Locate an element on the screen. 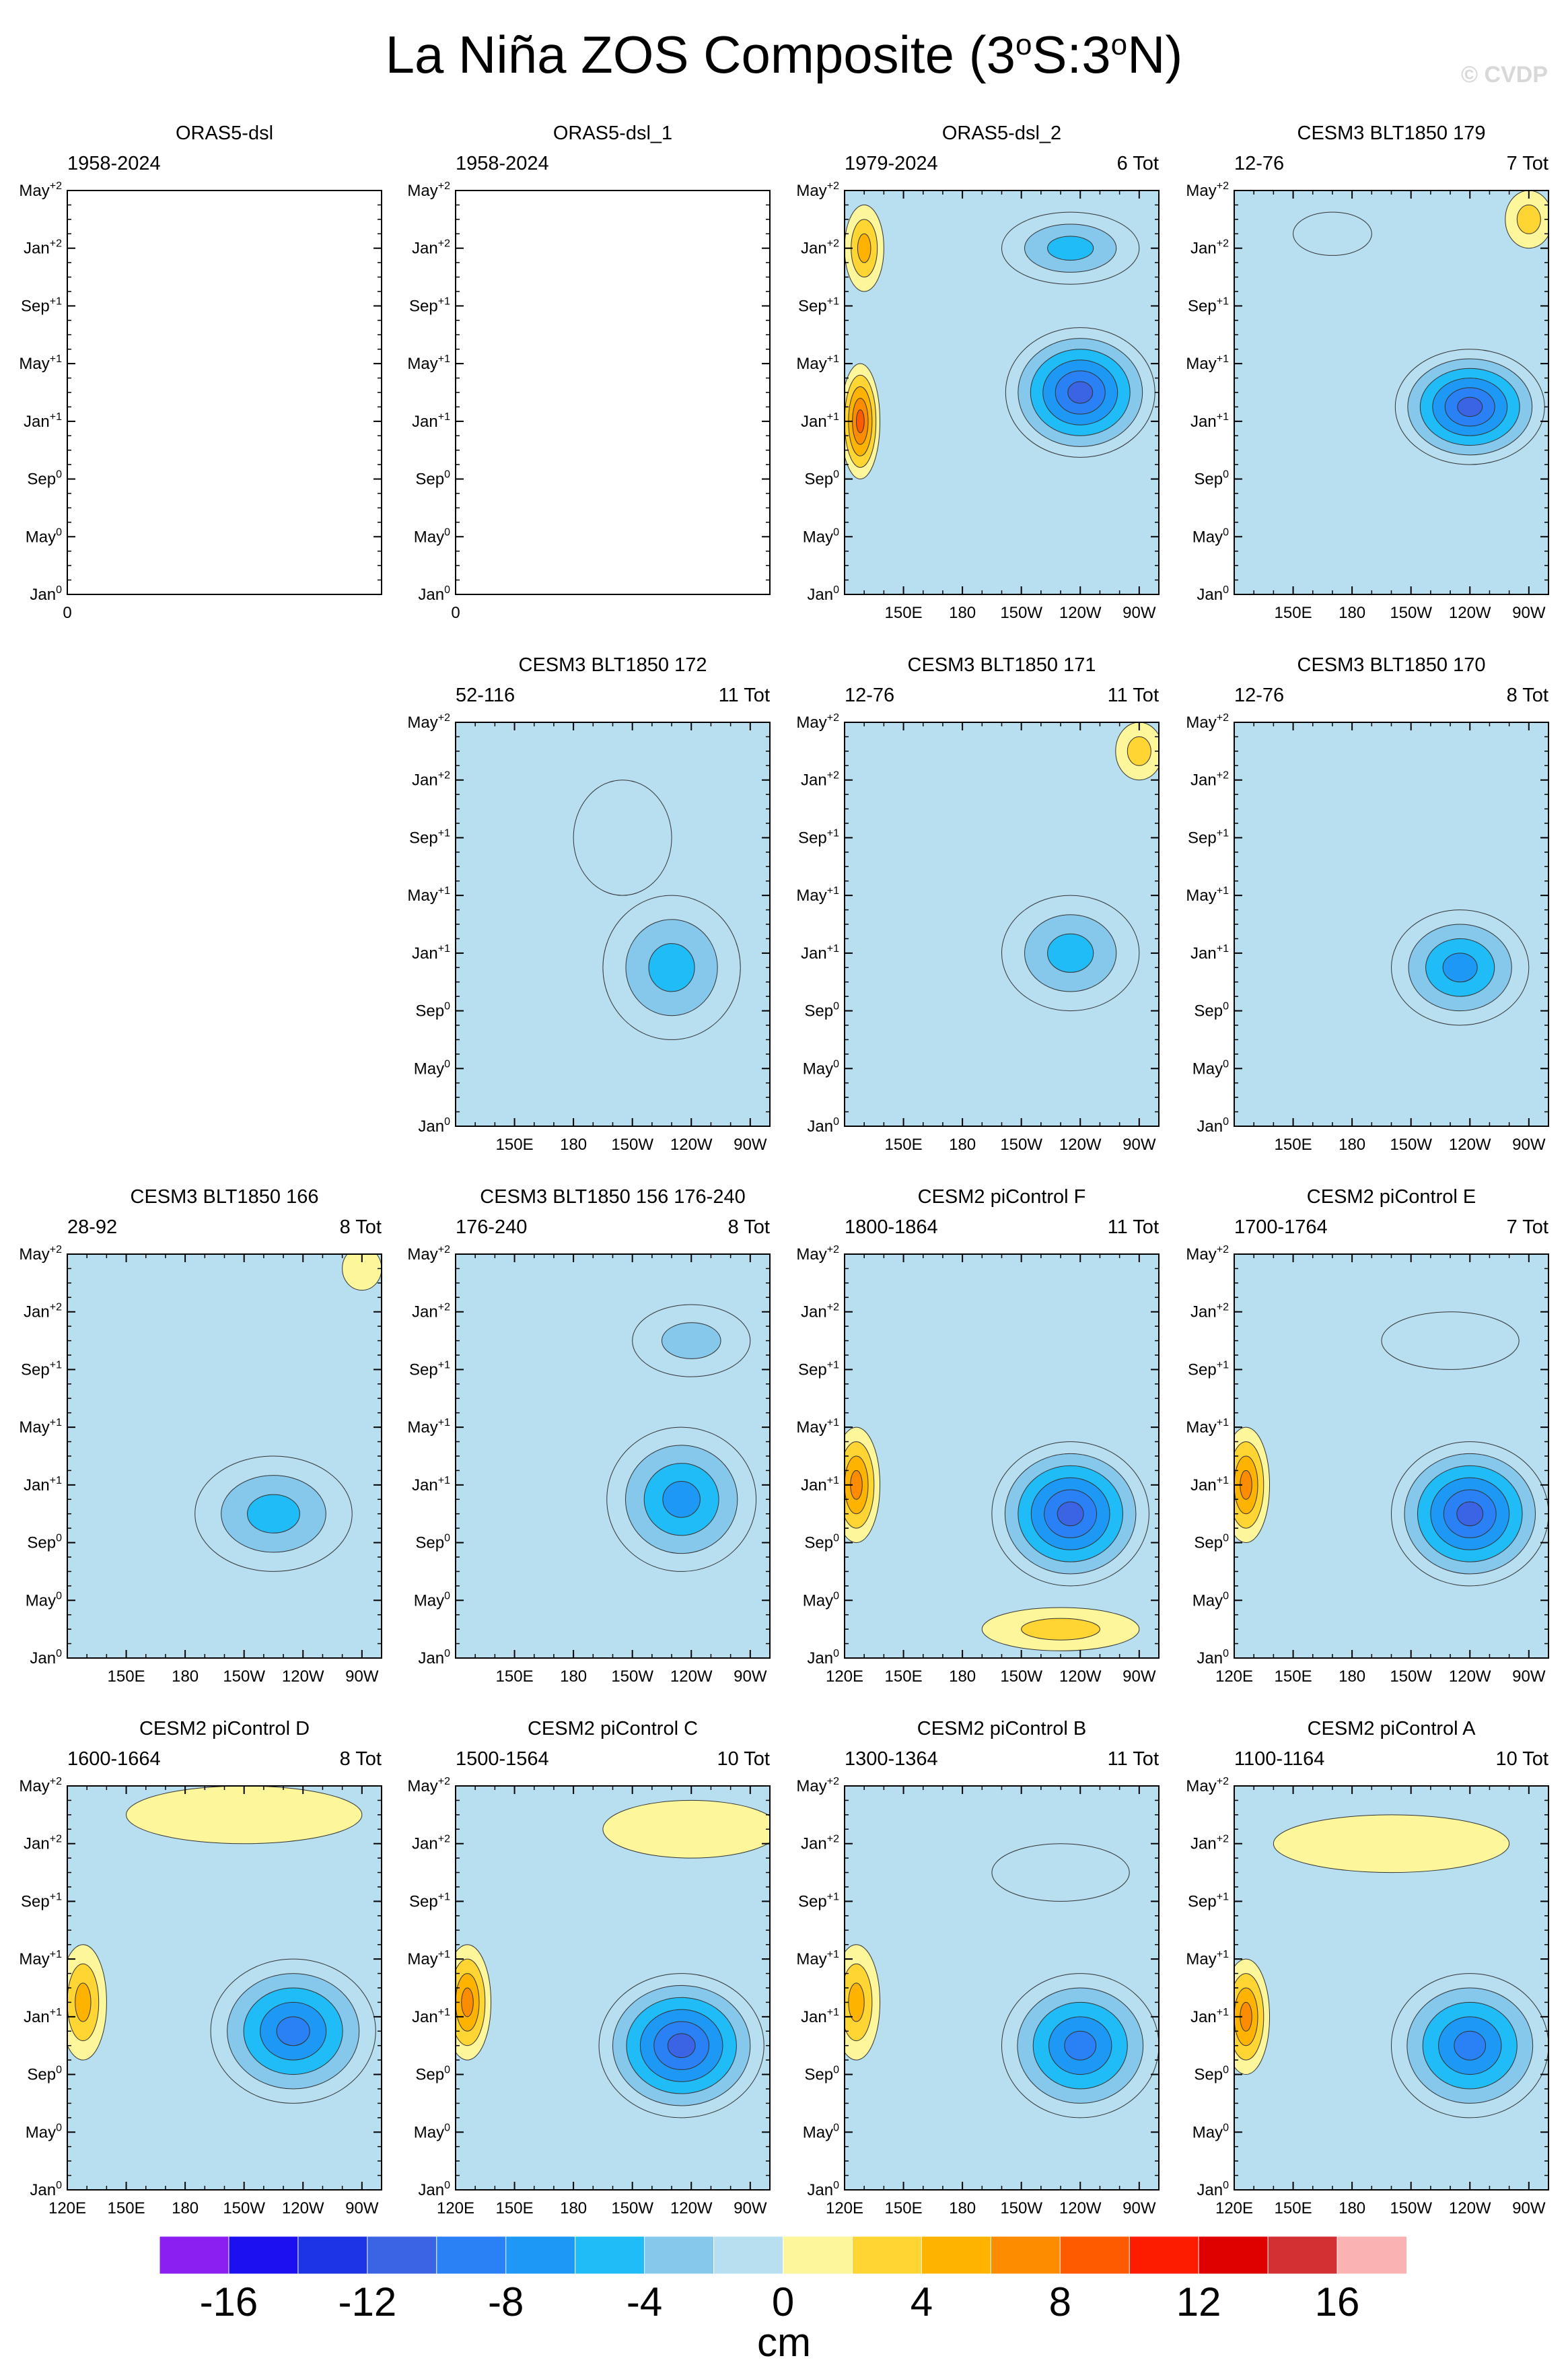 This screenshot has height=2379, width=1568. x-tick-label: 150W is located at coordinates (632, 1676).